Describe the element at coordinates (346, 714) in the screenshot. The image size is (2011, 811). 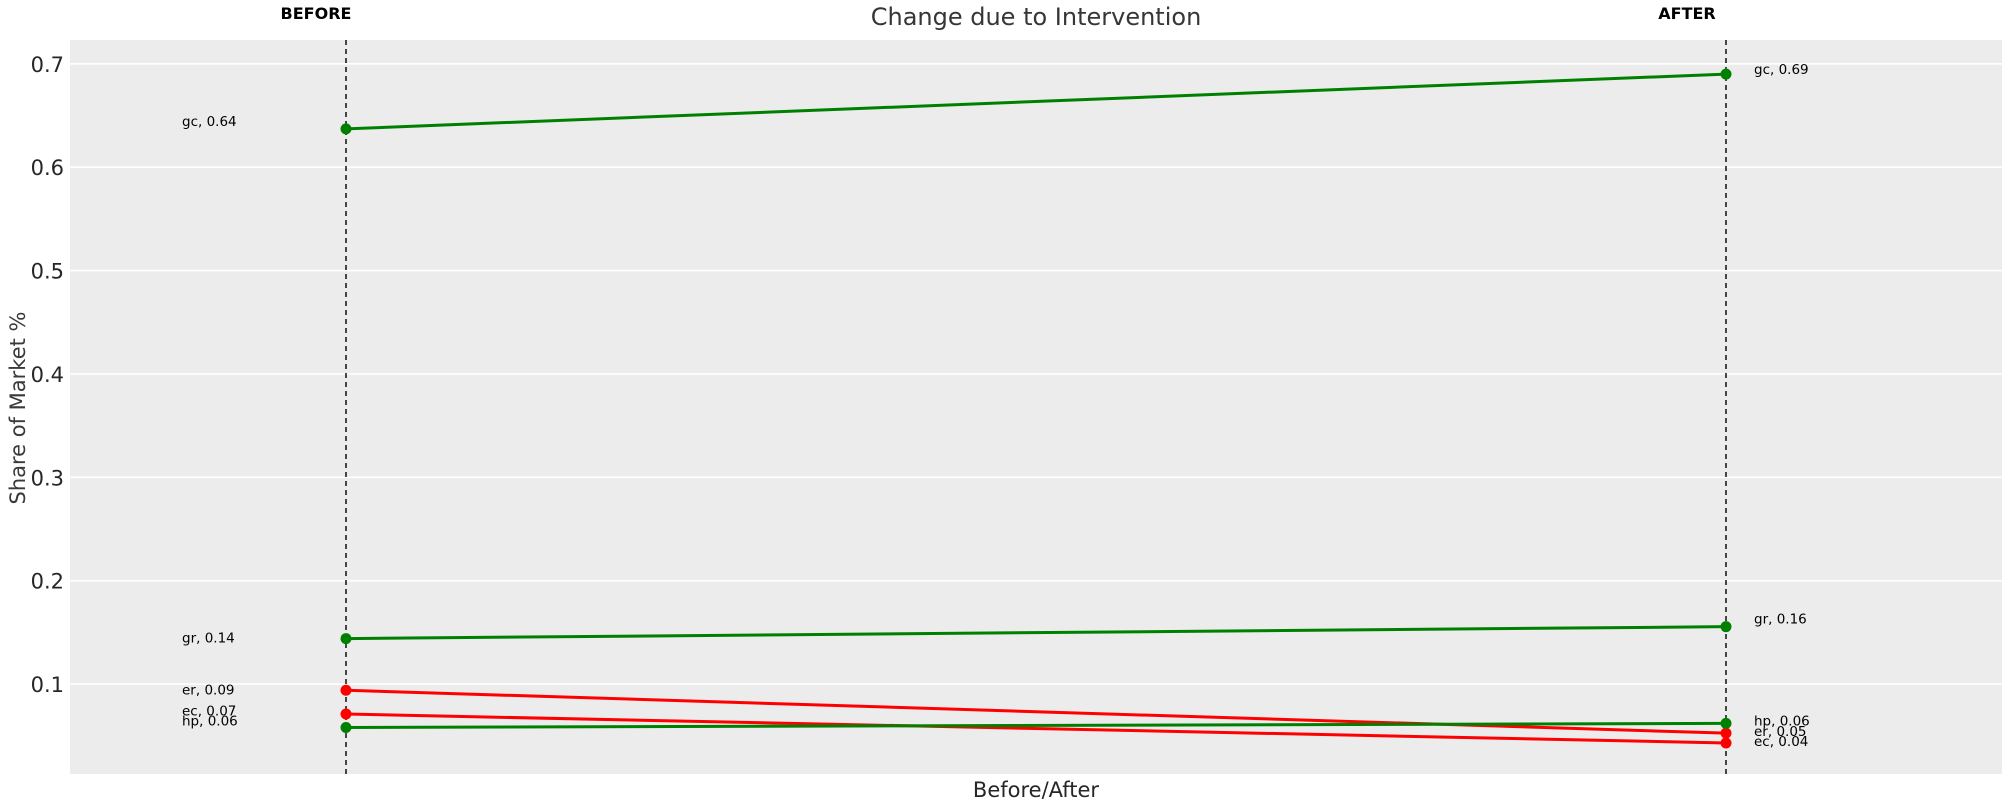
I see `marker-ec-before` at that location.